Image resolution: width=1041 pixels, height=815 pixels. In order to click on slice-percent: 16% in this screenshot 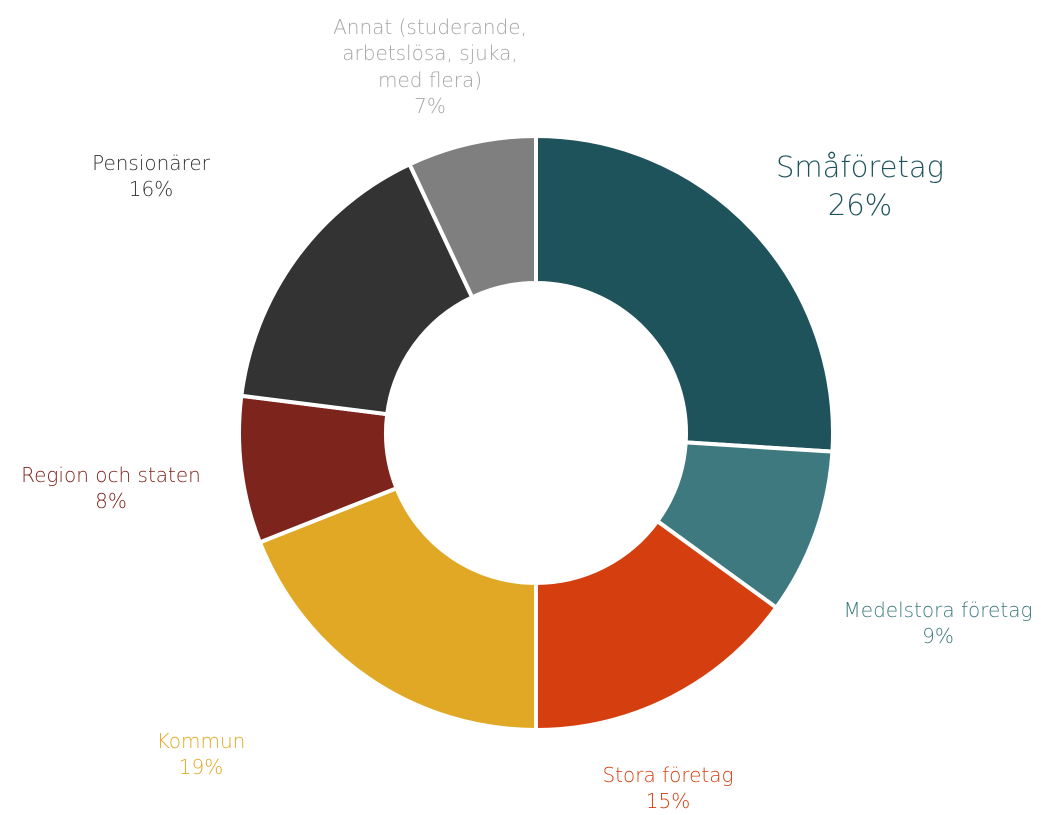, I will do `click(151, 189)`.